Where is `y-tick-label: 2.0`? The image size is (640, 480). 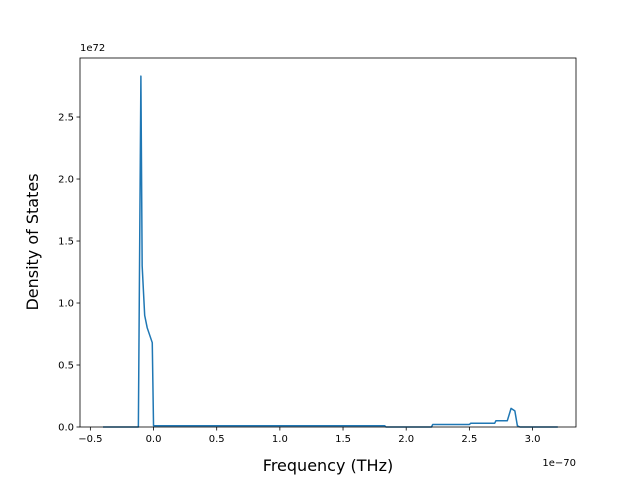 y-tick-label: 2.0 is located at coordinates (66, 180).